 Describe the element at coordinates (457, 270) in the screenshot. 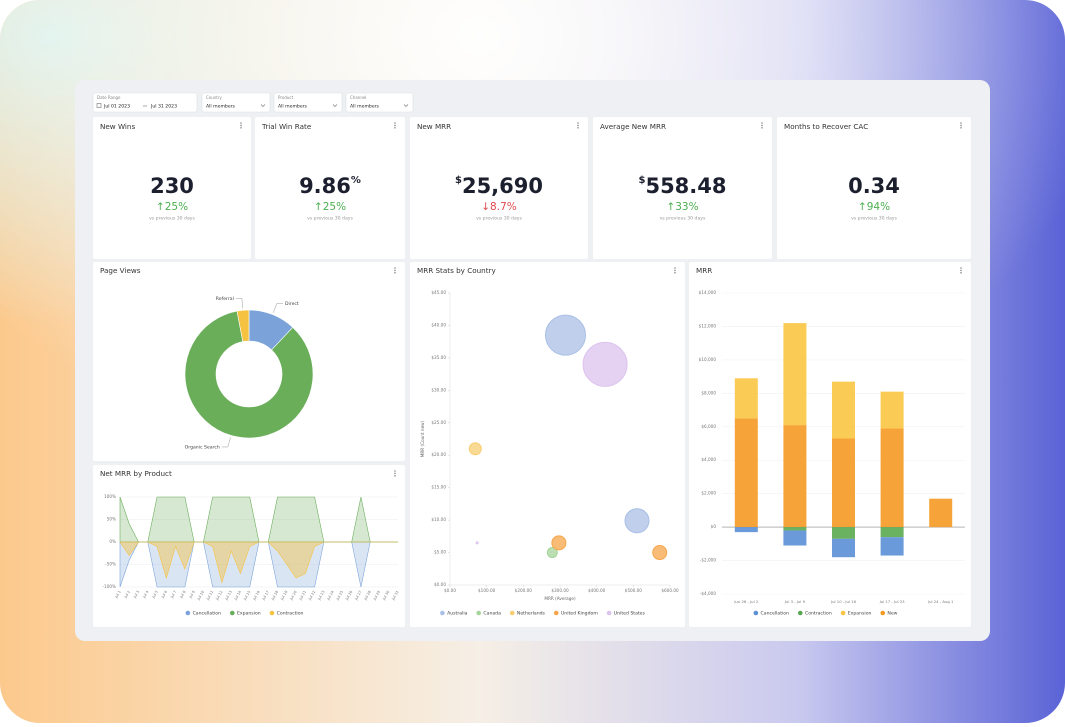

I see `chart-title: MRR Stats by Country` at that location.